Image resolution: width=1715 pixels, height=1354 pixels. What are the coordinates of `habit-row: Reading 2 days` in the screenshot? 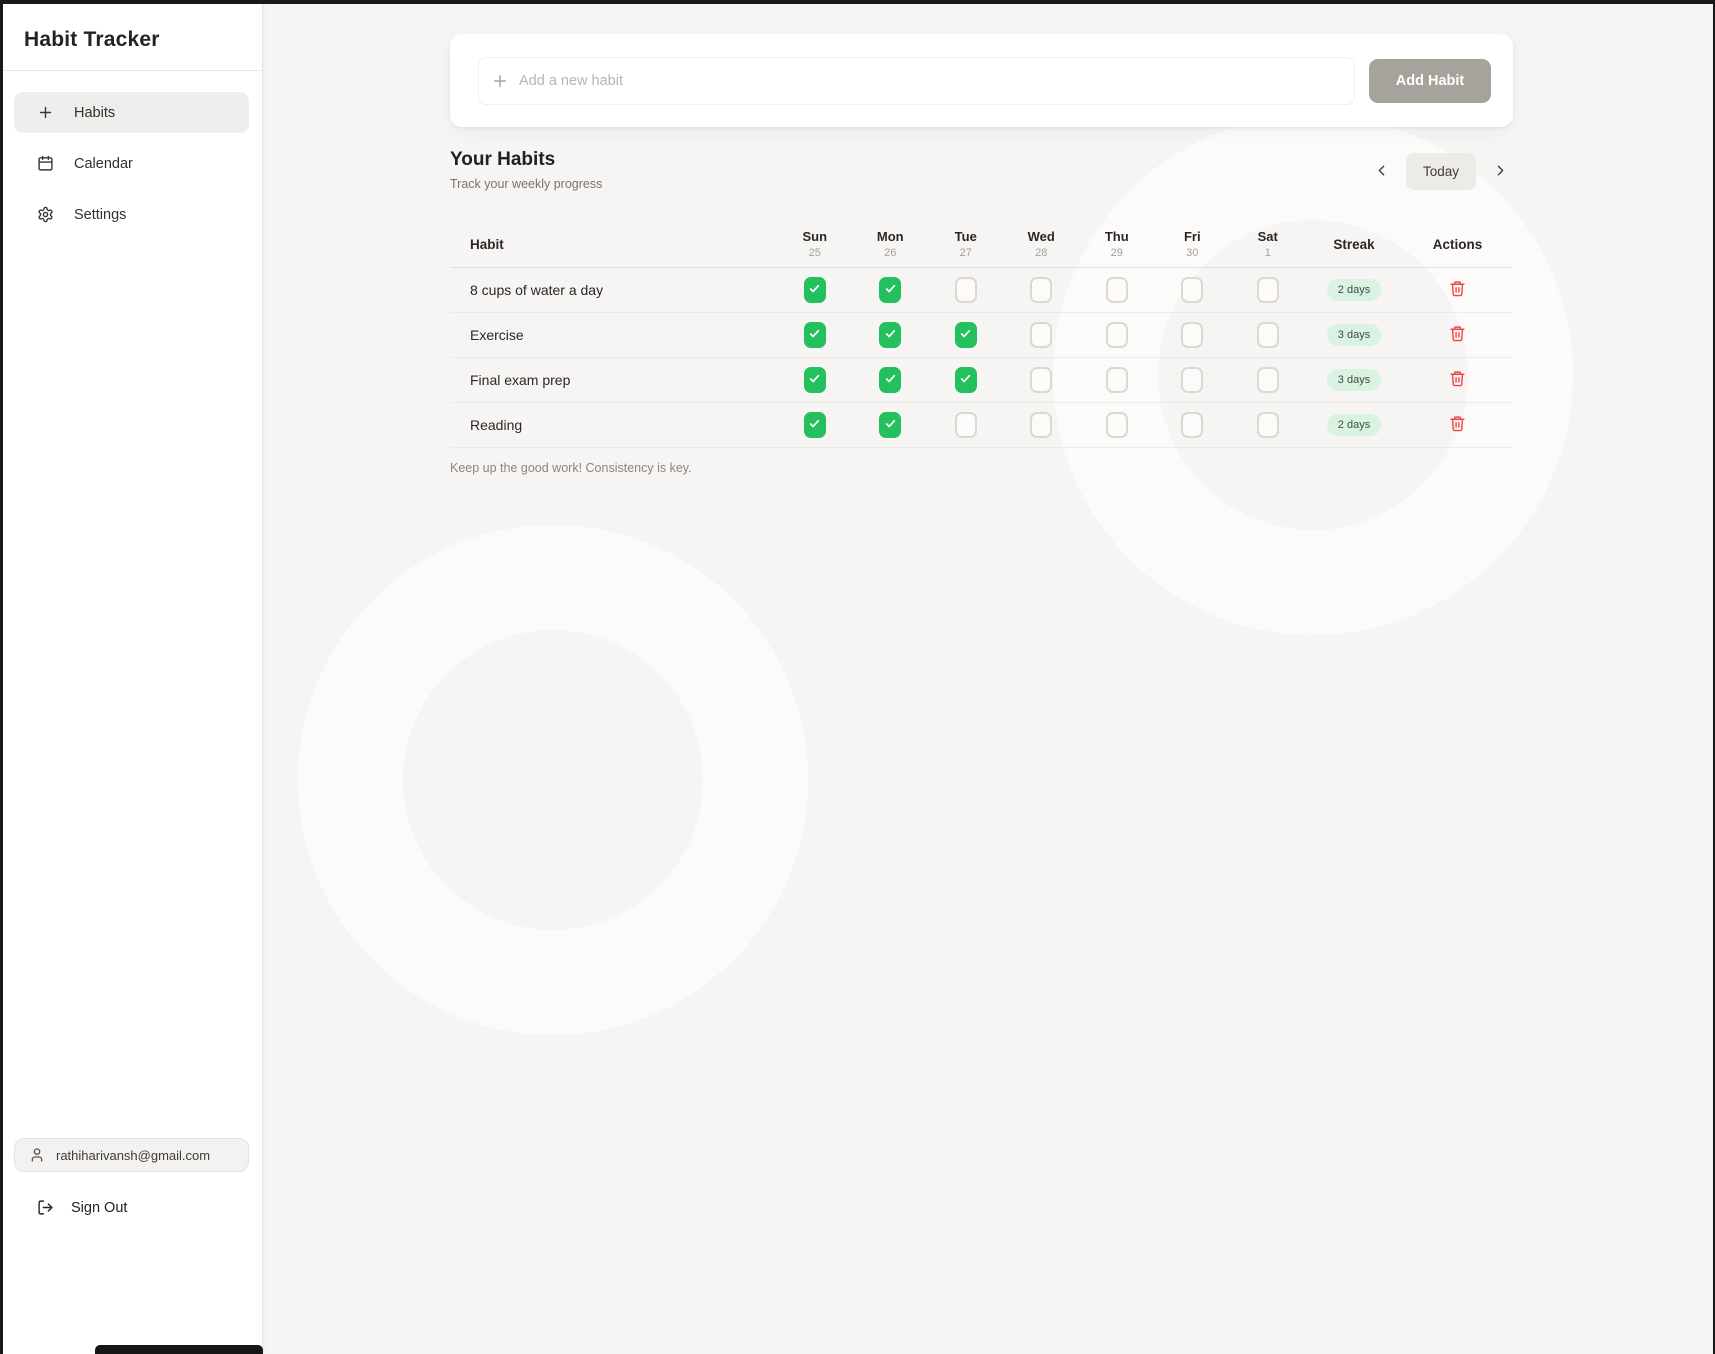 It's located at (981, 425).